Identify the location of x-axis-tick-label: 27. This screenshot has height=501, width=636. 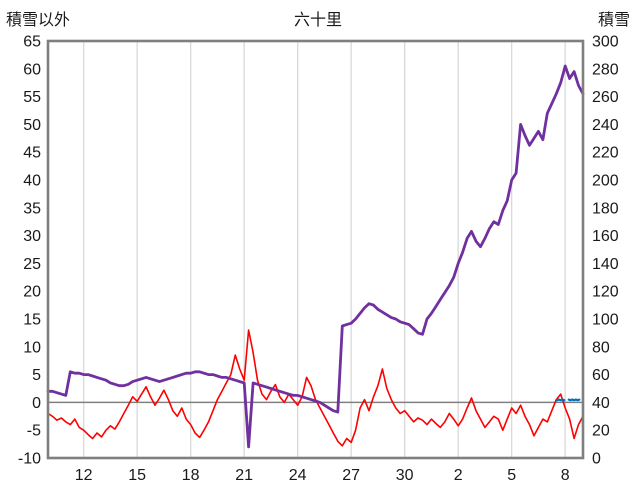
(351, 475).